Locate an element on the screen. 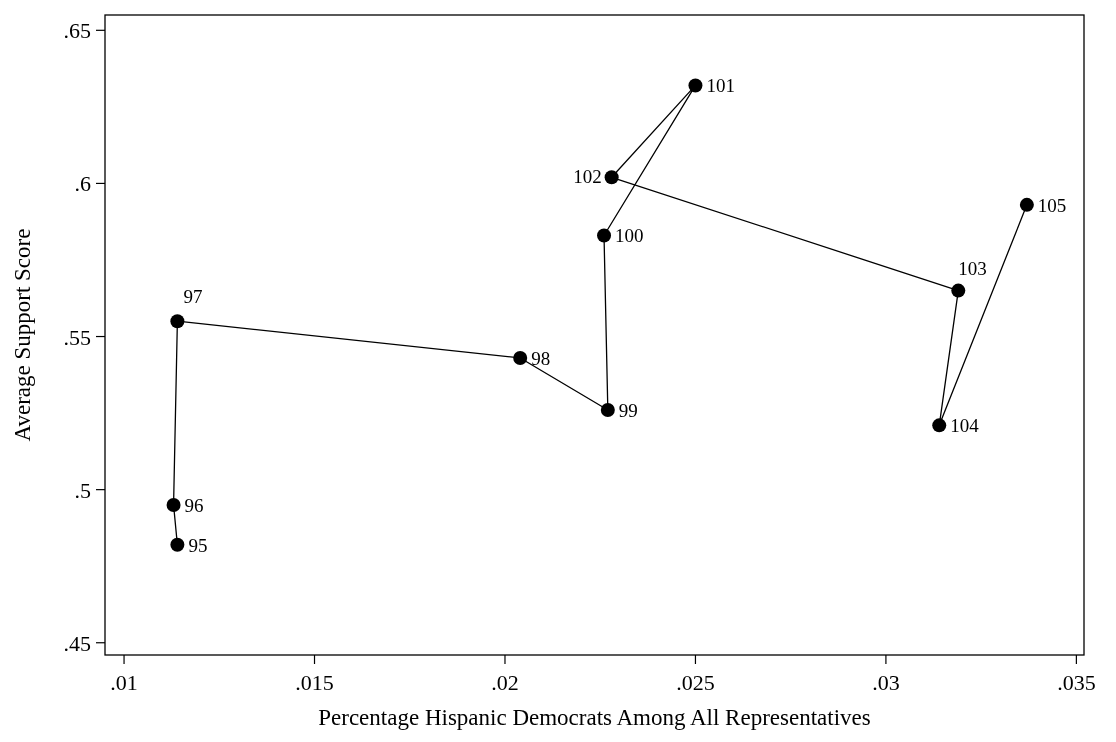 This screenshot has width=1116, height=742. y-tick-label: .45 is located at coordinates (77, 643).